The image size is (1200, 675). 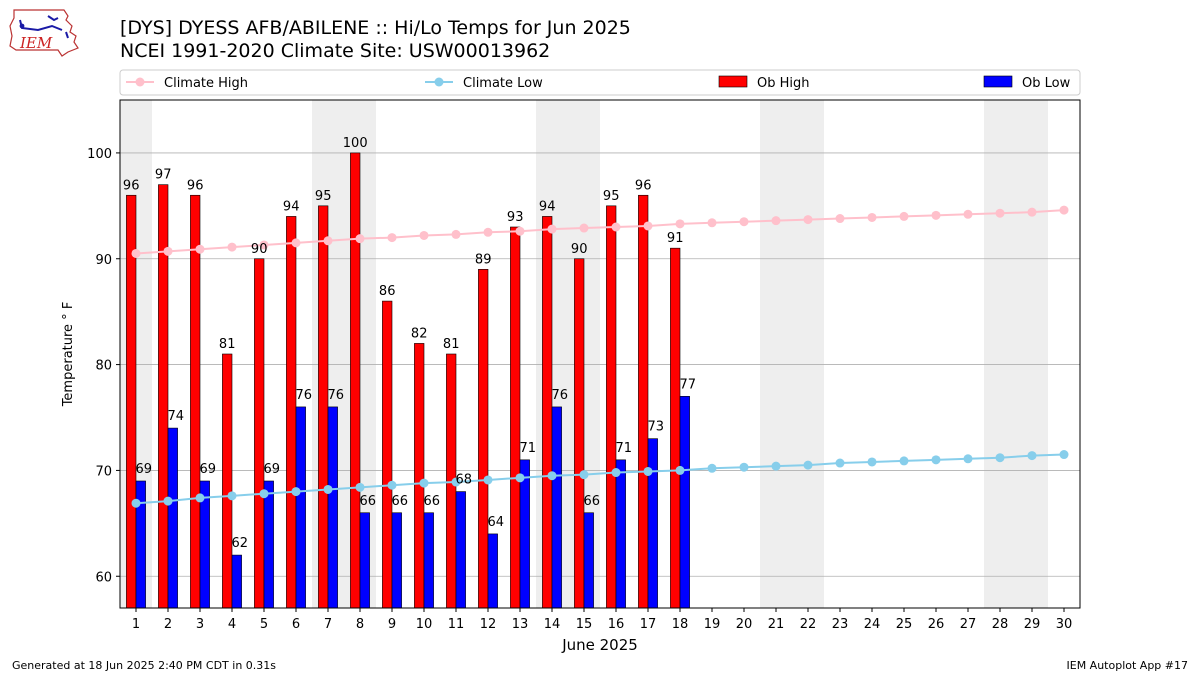 I want to click on ob-high-label: 91, so click(x=675, y=238).